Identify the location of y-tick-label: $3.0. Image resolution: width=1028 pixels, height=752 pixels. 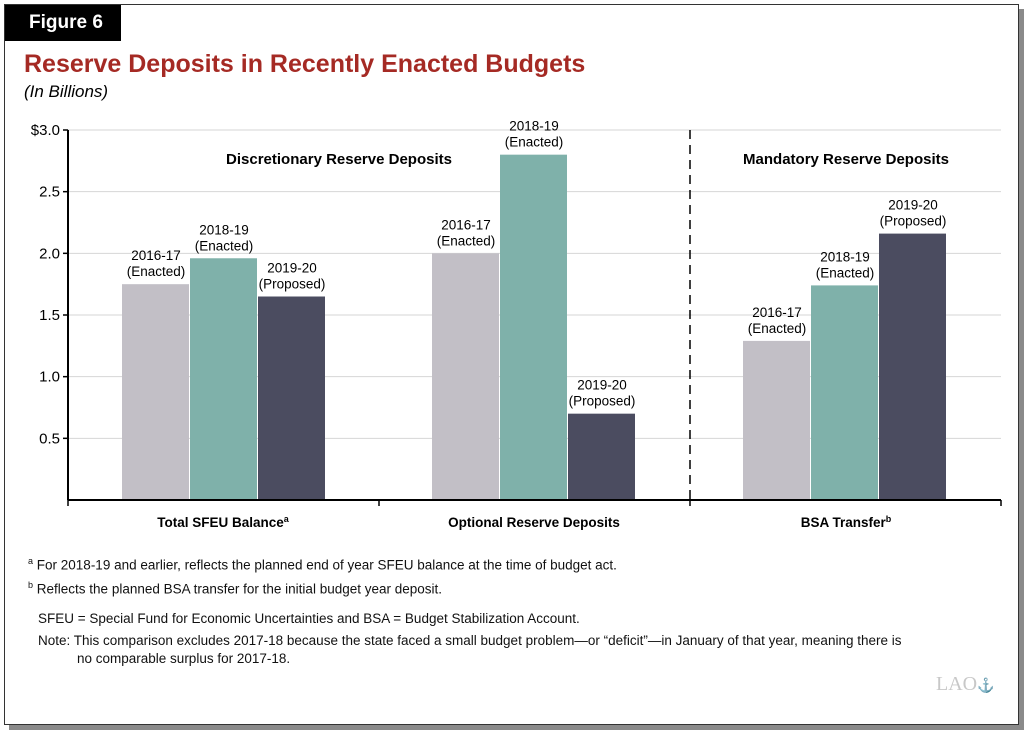
(45, 130).